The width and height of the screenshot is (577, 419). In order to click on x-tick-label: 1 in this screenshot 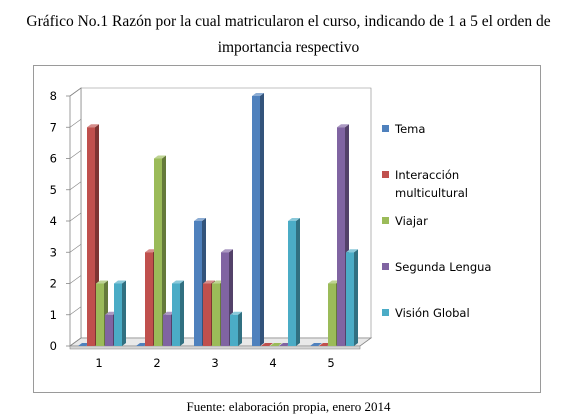, I will do `click(98, 363)`.